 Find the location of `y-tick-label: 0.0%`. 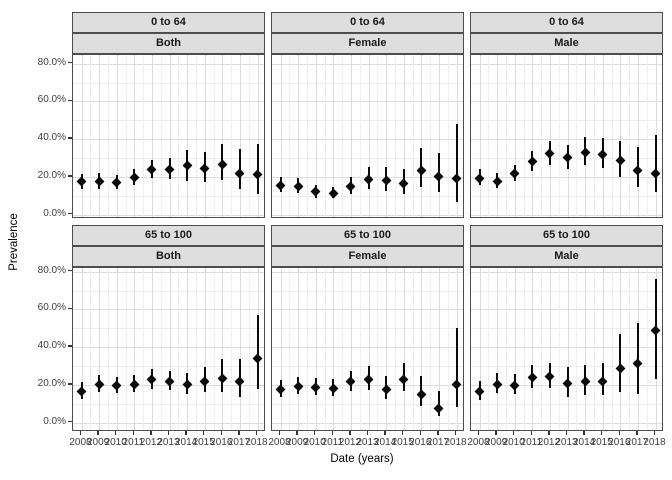

y-tick-label: 0.0% is located at coordinates (54, 421).